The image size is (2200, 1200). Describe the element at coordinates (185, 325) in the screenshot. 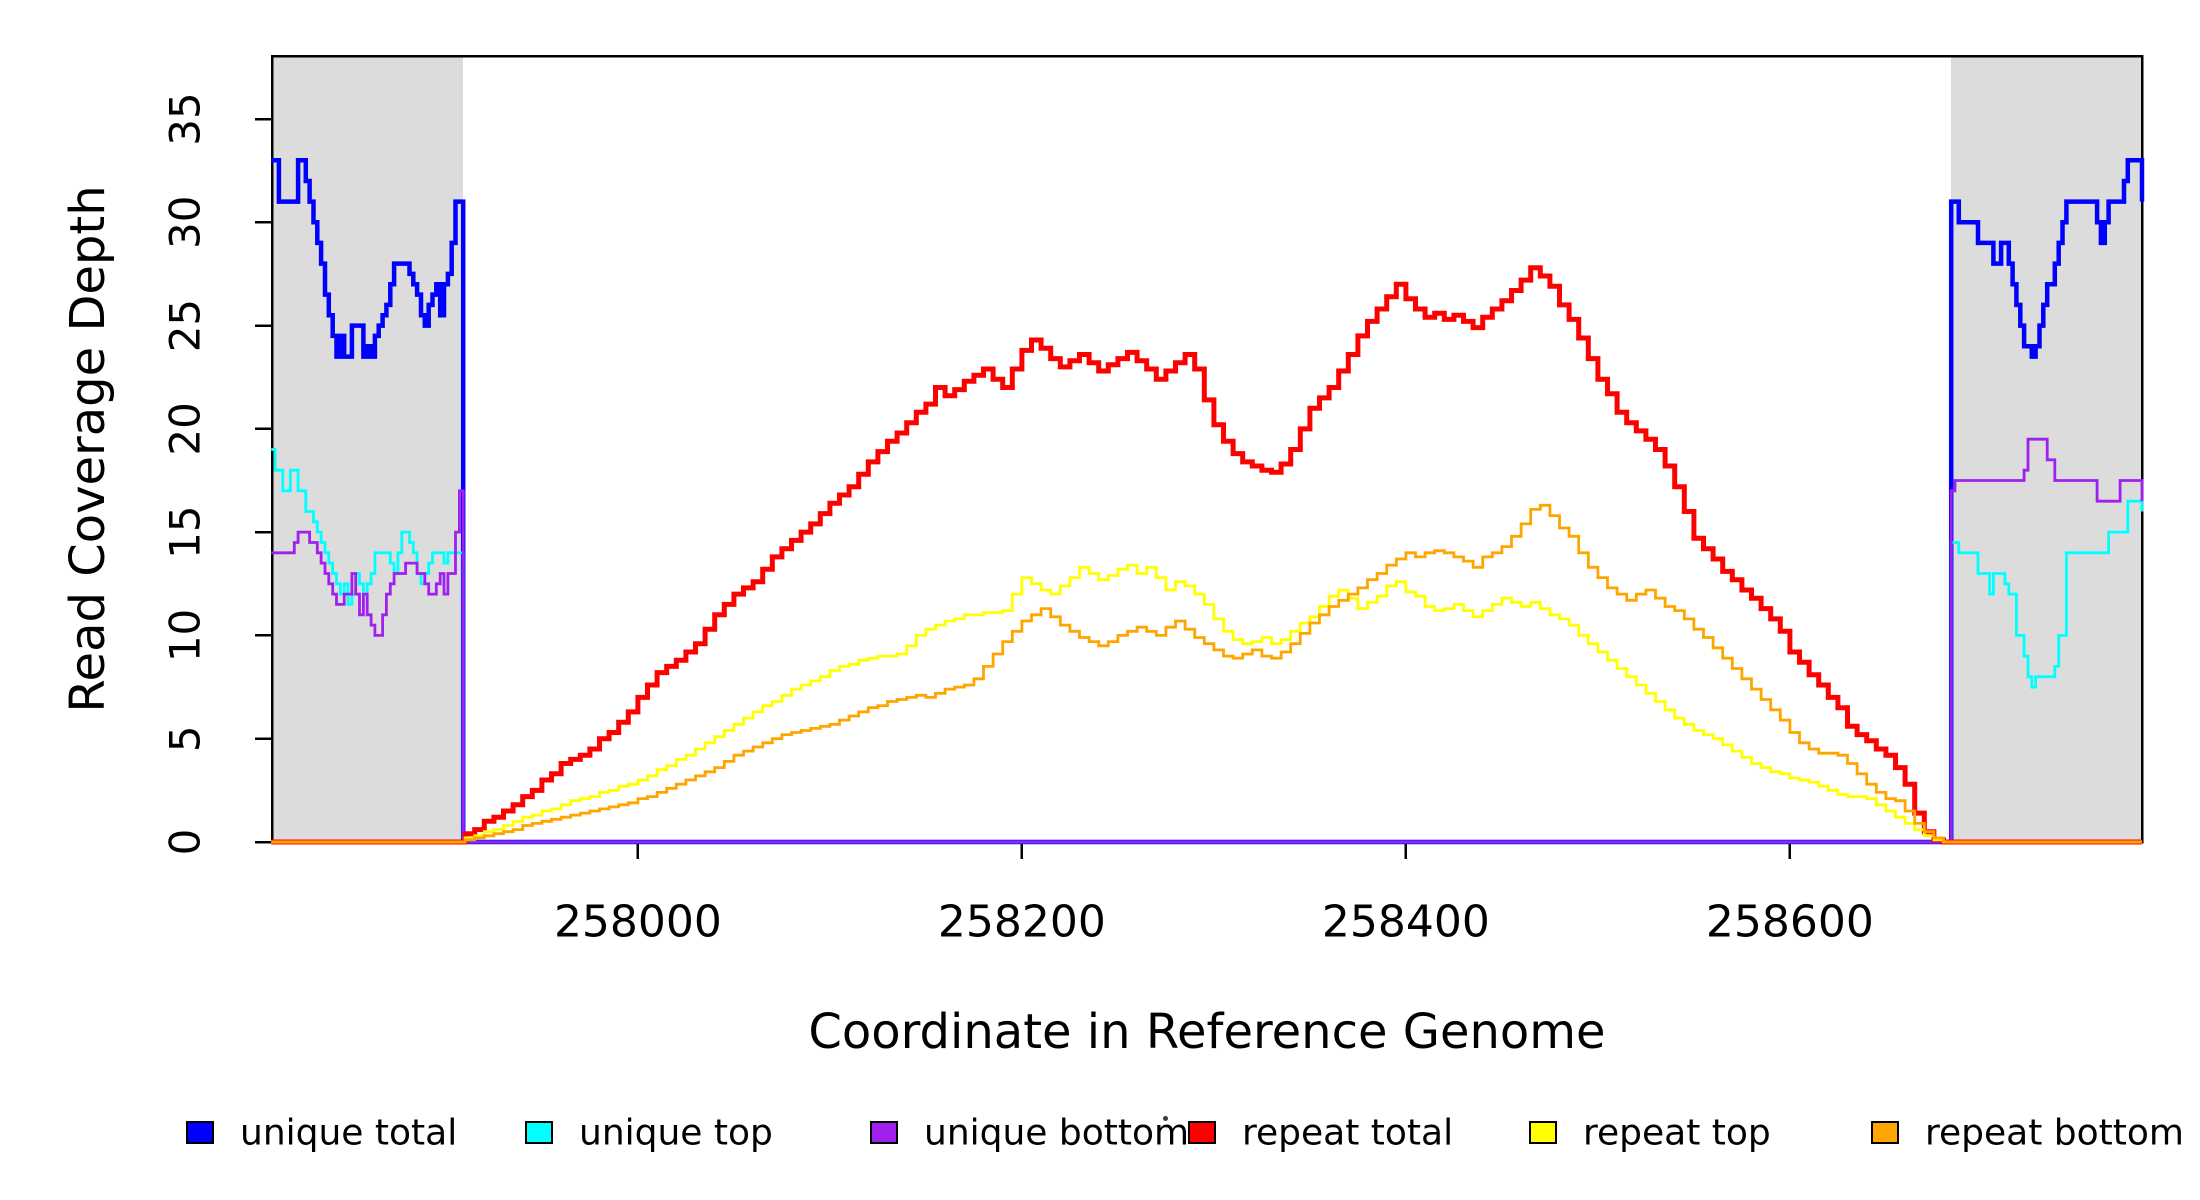

I see `y-tick-label: 25` at that location.